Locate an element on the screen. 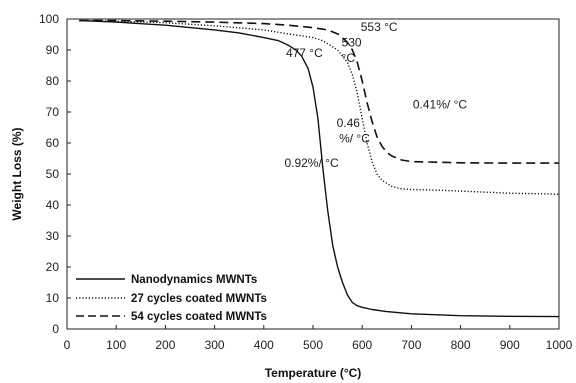 Image resolution: width=576 pixels, height=383 pixels. y-tick-label: 30 is located at coordinates (53, 236).